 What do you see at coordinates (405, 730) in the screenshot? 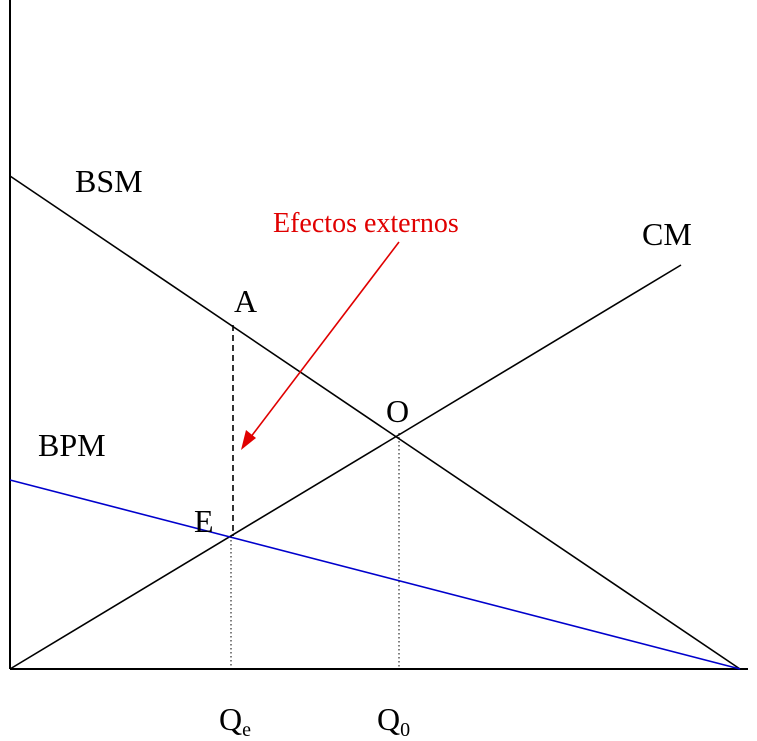
I see `q0-subscript: 0` at bounding box center [405, 730].